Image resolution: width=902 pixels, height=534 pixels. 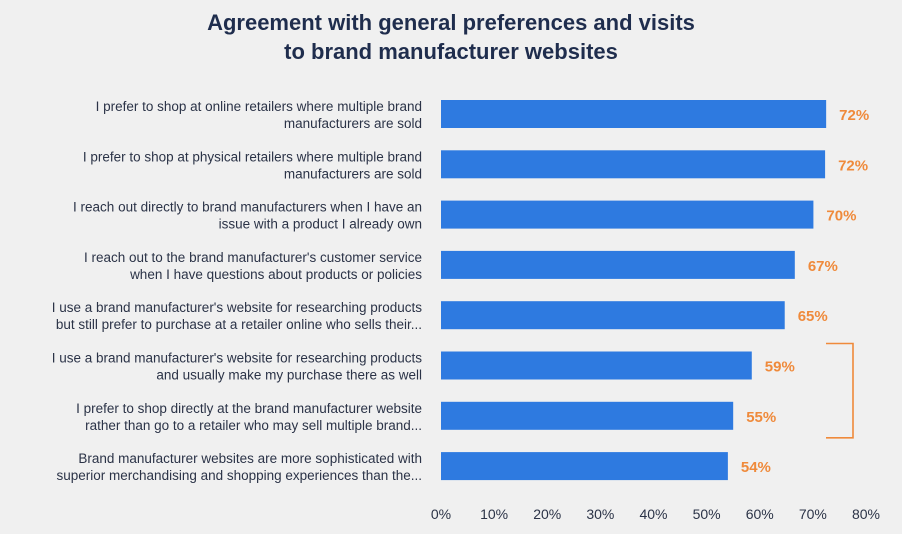 I want to click on chart-title-line-2: to brand manufacturer websites, so click(x=451, y=51).